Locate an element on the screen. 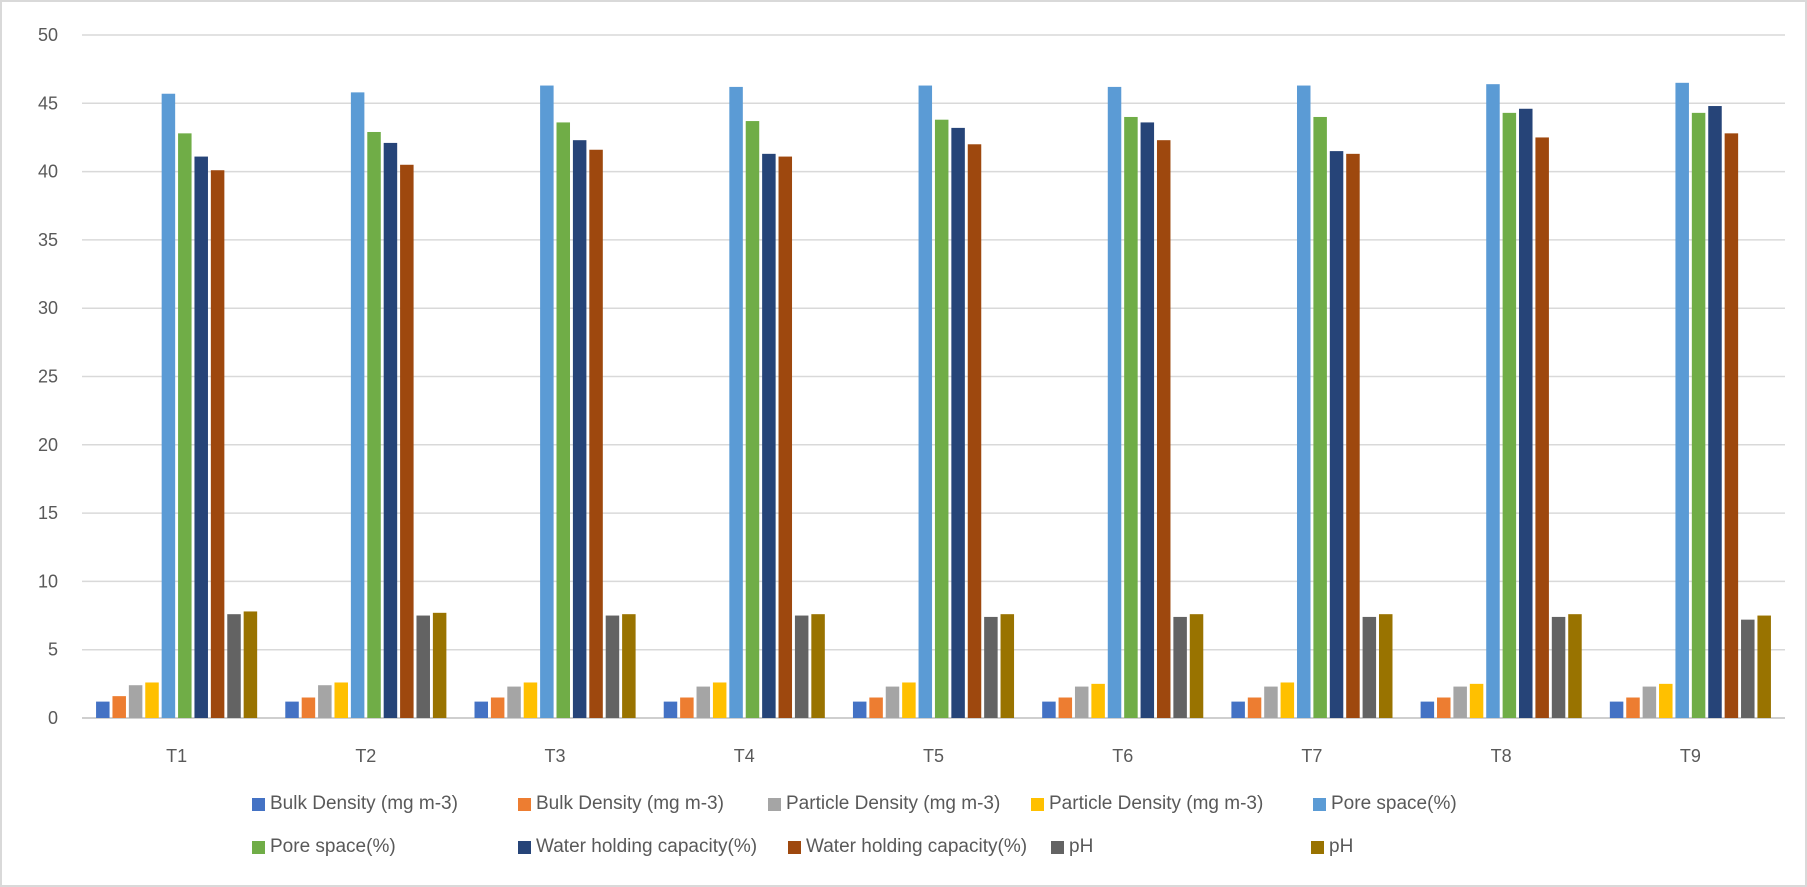  y-tick-label: 15 is located at coordinates (48, 513).